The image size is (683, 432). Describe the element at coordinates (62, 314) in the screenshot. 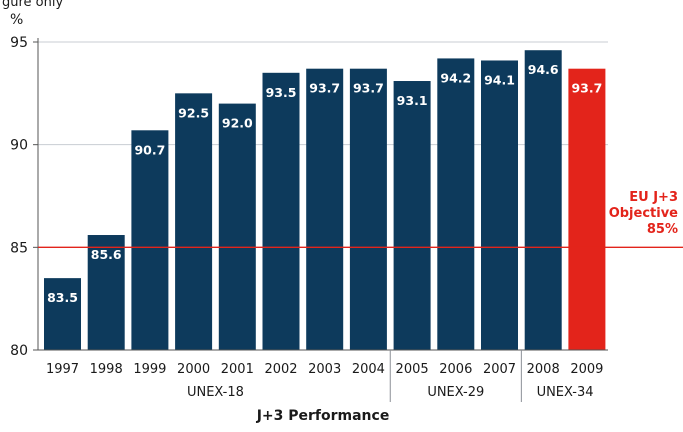

I see `bar-1997` at that location.